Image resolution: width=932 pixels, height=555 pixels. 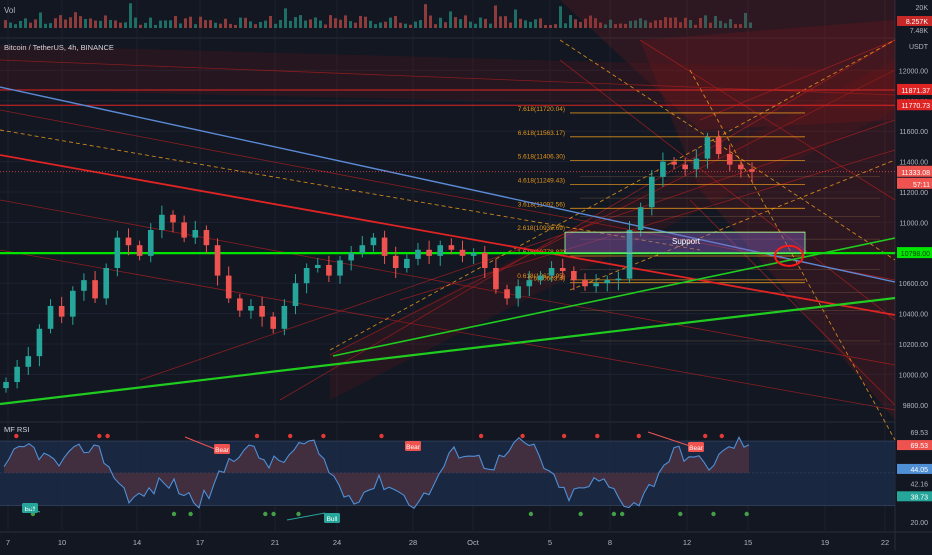 What do you see at coordinates (915, 91) in the screenshot?
I see `price-badge-label: 11871.37` at bounding box center [915, 91].